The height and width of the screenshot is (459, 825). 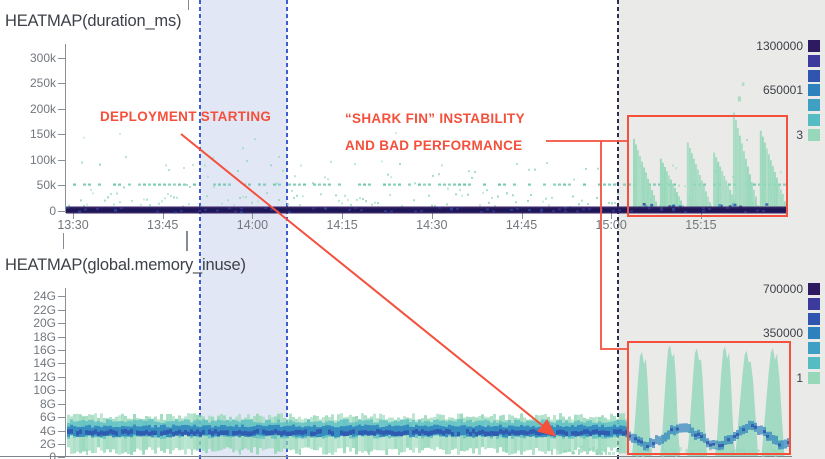 I want to click on memory-y-tick-label: 14G, so click(x=44, y=363).